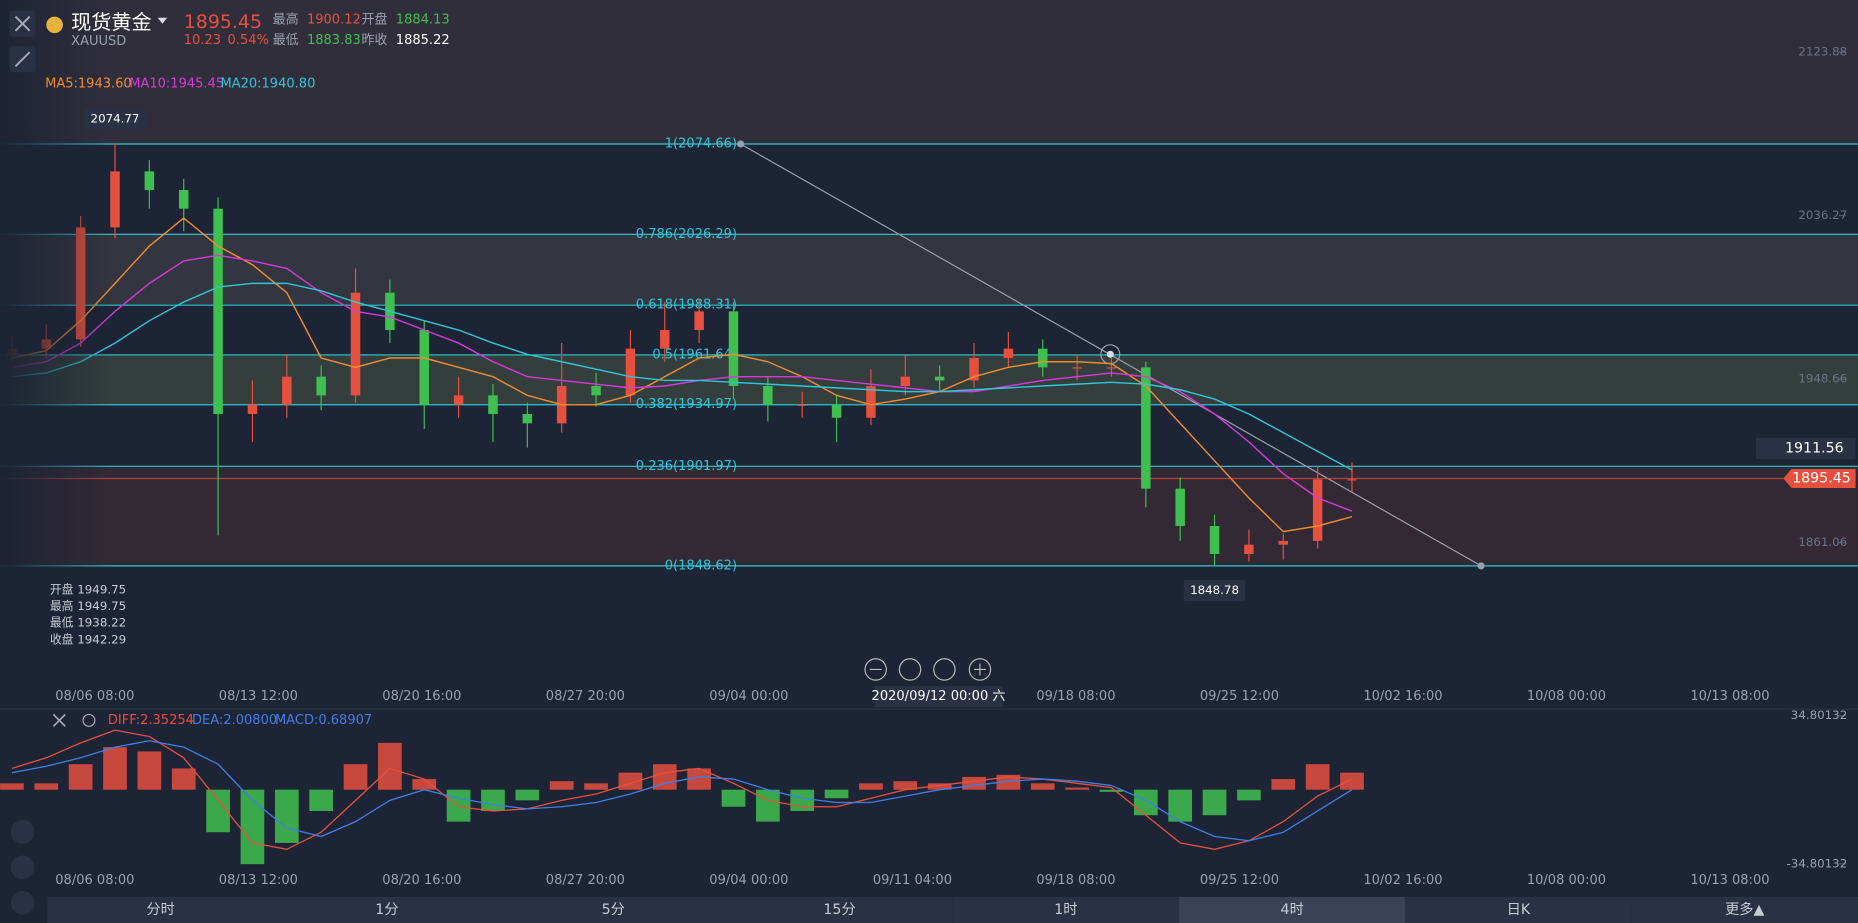  Describe the element at coordinates (1822, 542) in the screenshot. I see `y-tick-label: 1861.06` at that location.